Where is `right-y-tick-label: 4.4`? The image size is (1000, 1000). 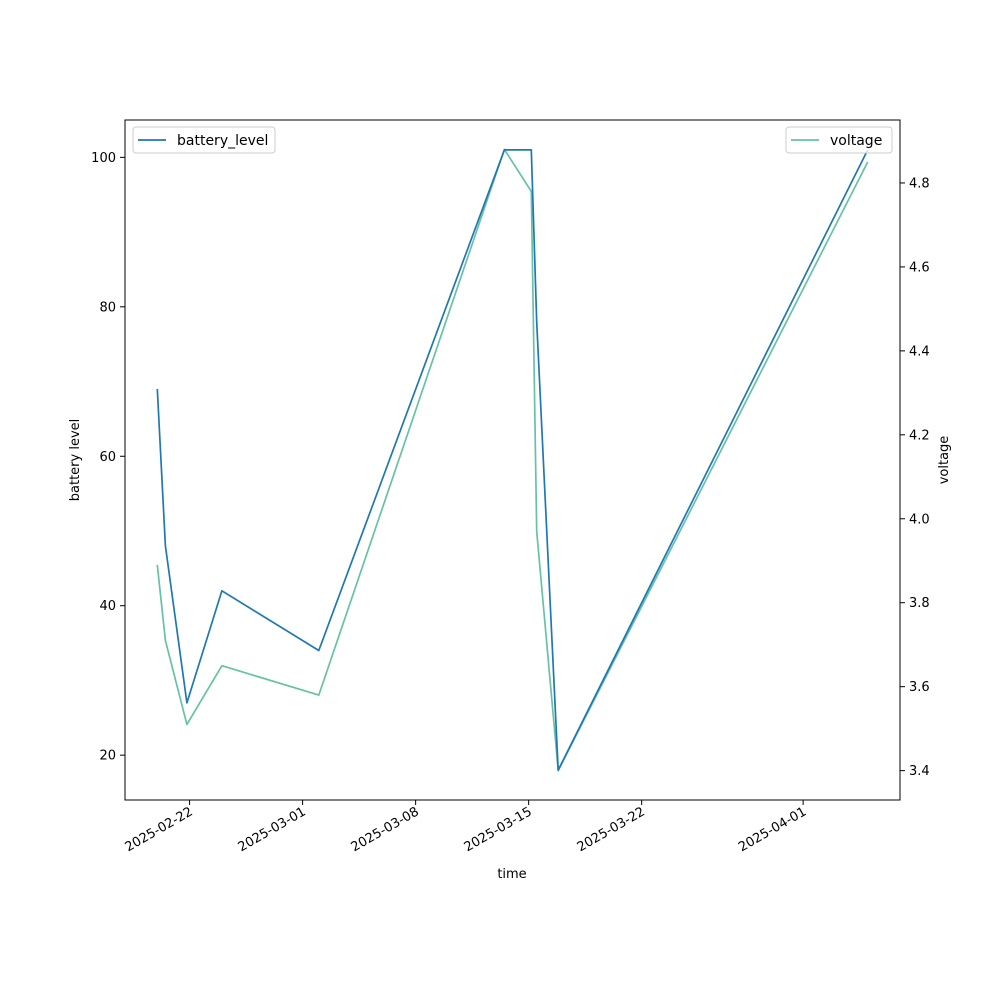
right-y-tick-label: 4.4 is located at coordinates (919, 351).